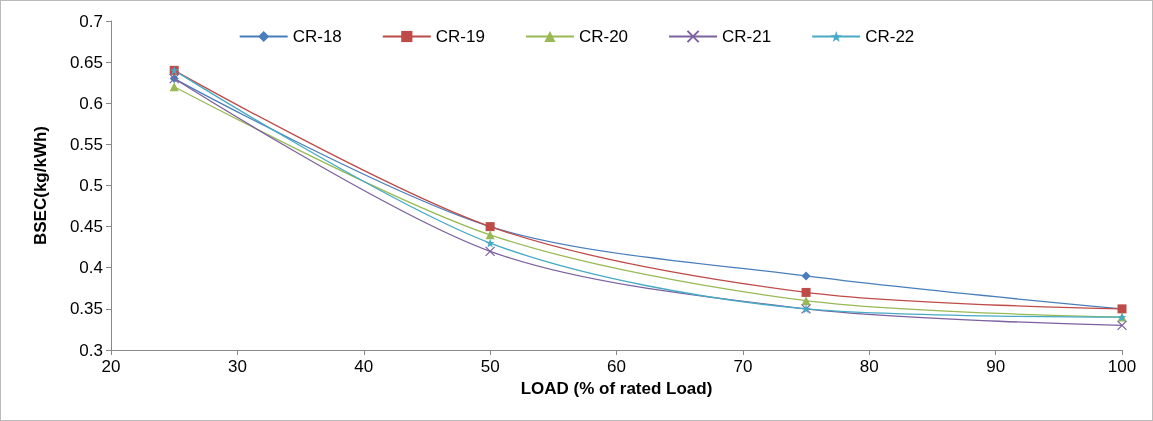  What do you see at coordinates (86, 227) in the screenshot?
I see `y-tick-label: 0.45` at bounding box center [86, 227].